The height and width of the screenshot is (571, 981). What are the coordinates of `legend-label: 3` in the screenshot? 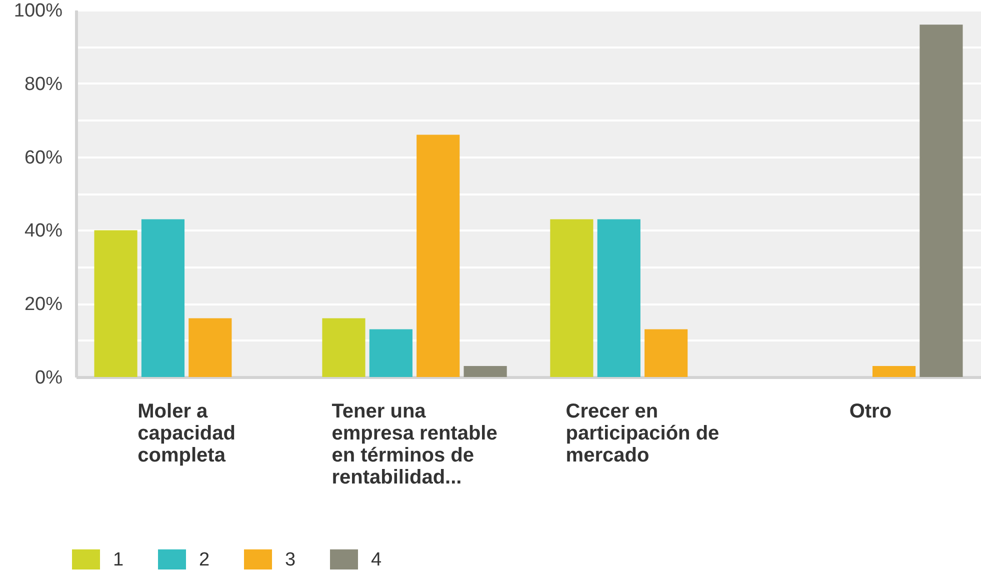 It's located at (290, 559).